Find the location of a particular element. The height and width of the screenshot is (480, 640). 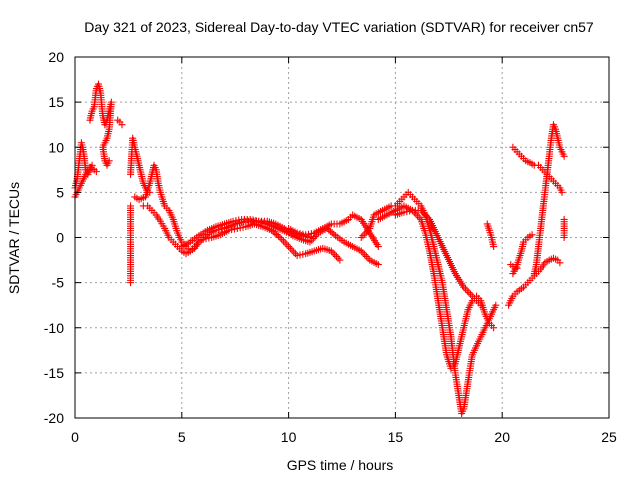

series-sat-d is located at coordinates (120, 122).